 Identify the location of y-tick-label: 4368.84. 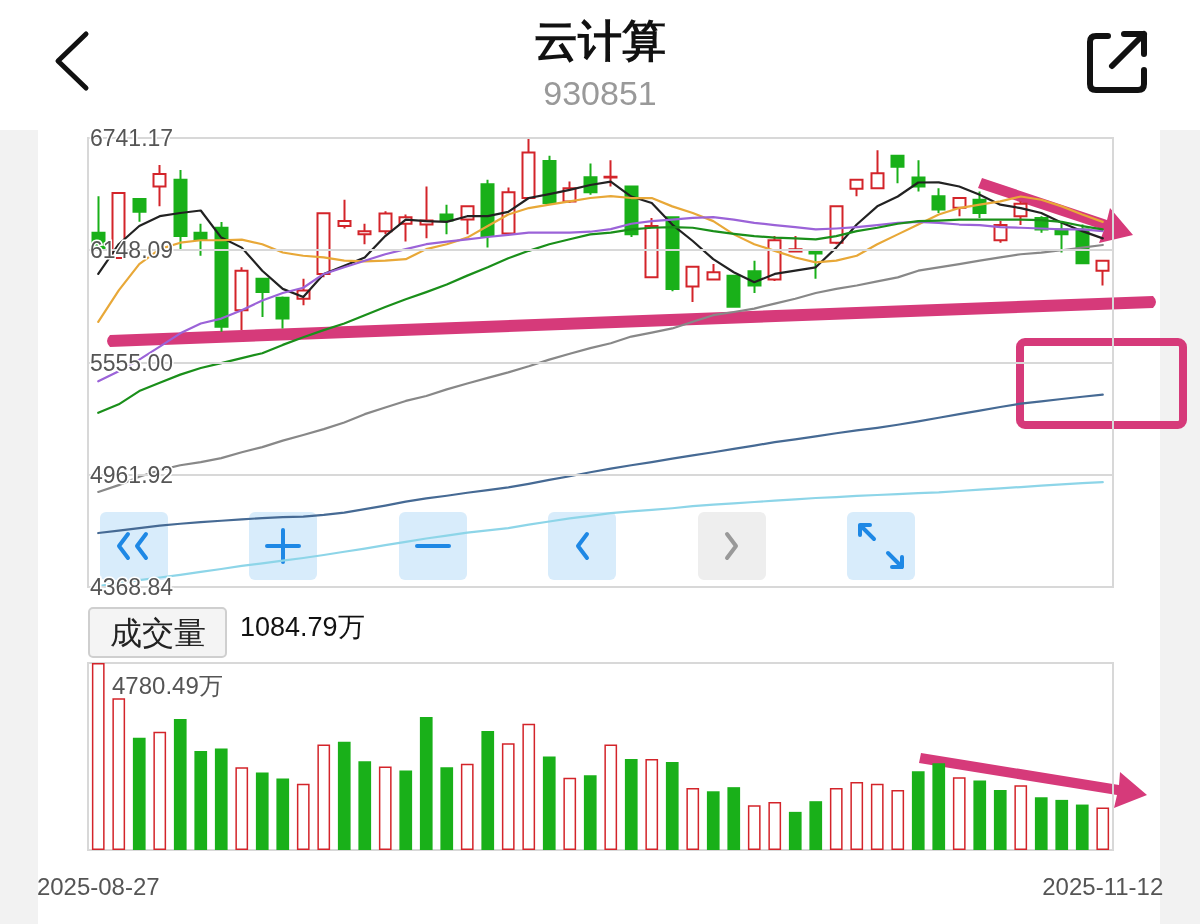
(132, 587).